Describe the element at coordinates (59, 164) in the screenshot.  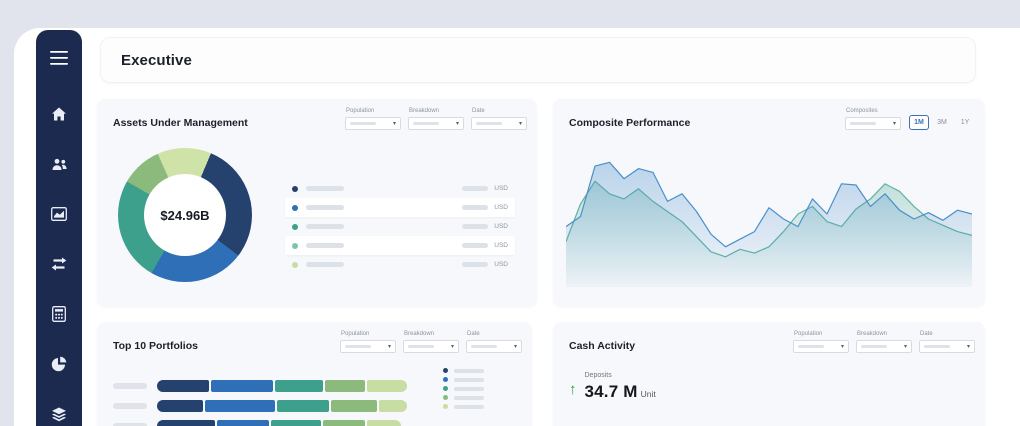
I see `users-icon` at that location.